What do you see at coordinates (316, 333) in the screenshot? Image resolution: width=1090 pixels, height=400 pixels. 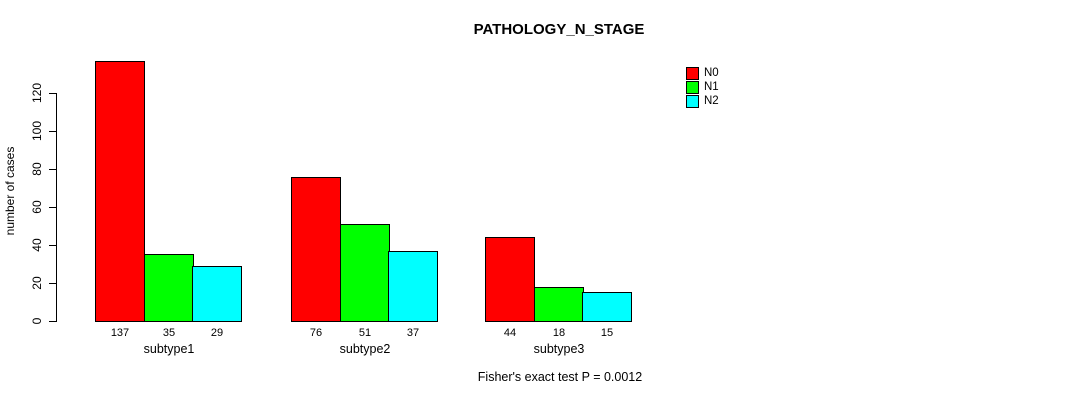 I see `bar-value-label: 76` at bounding box center [316, 333].